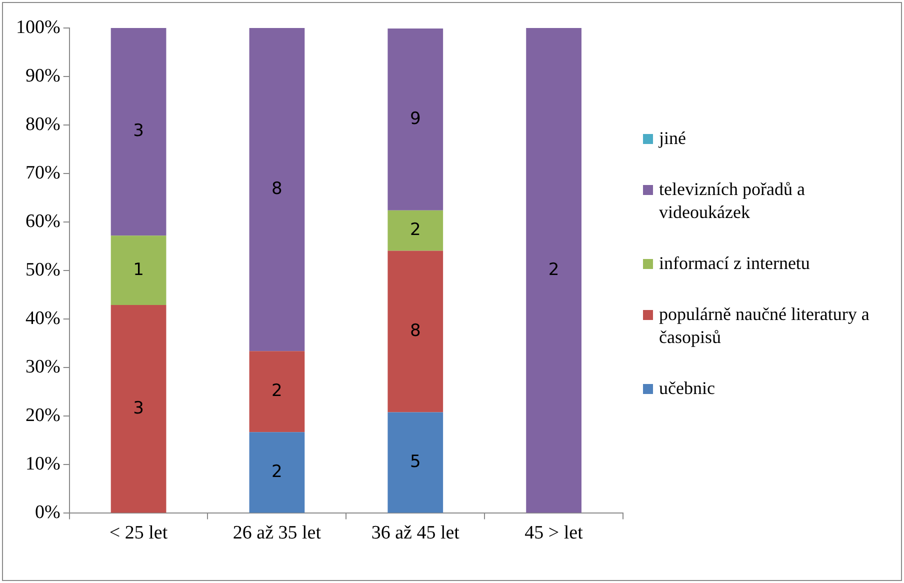 This screenshot has height=583, width=904. Describe the element at coordinates (43, 221) in the screenshot. I see `y-tick-label: 60%` at that location.